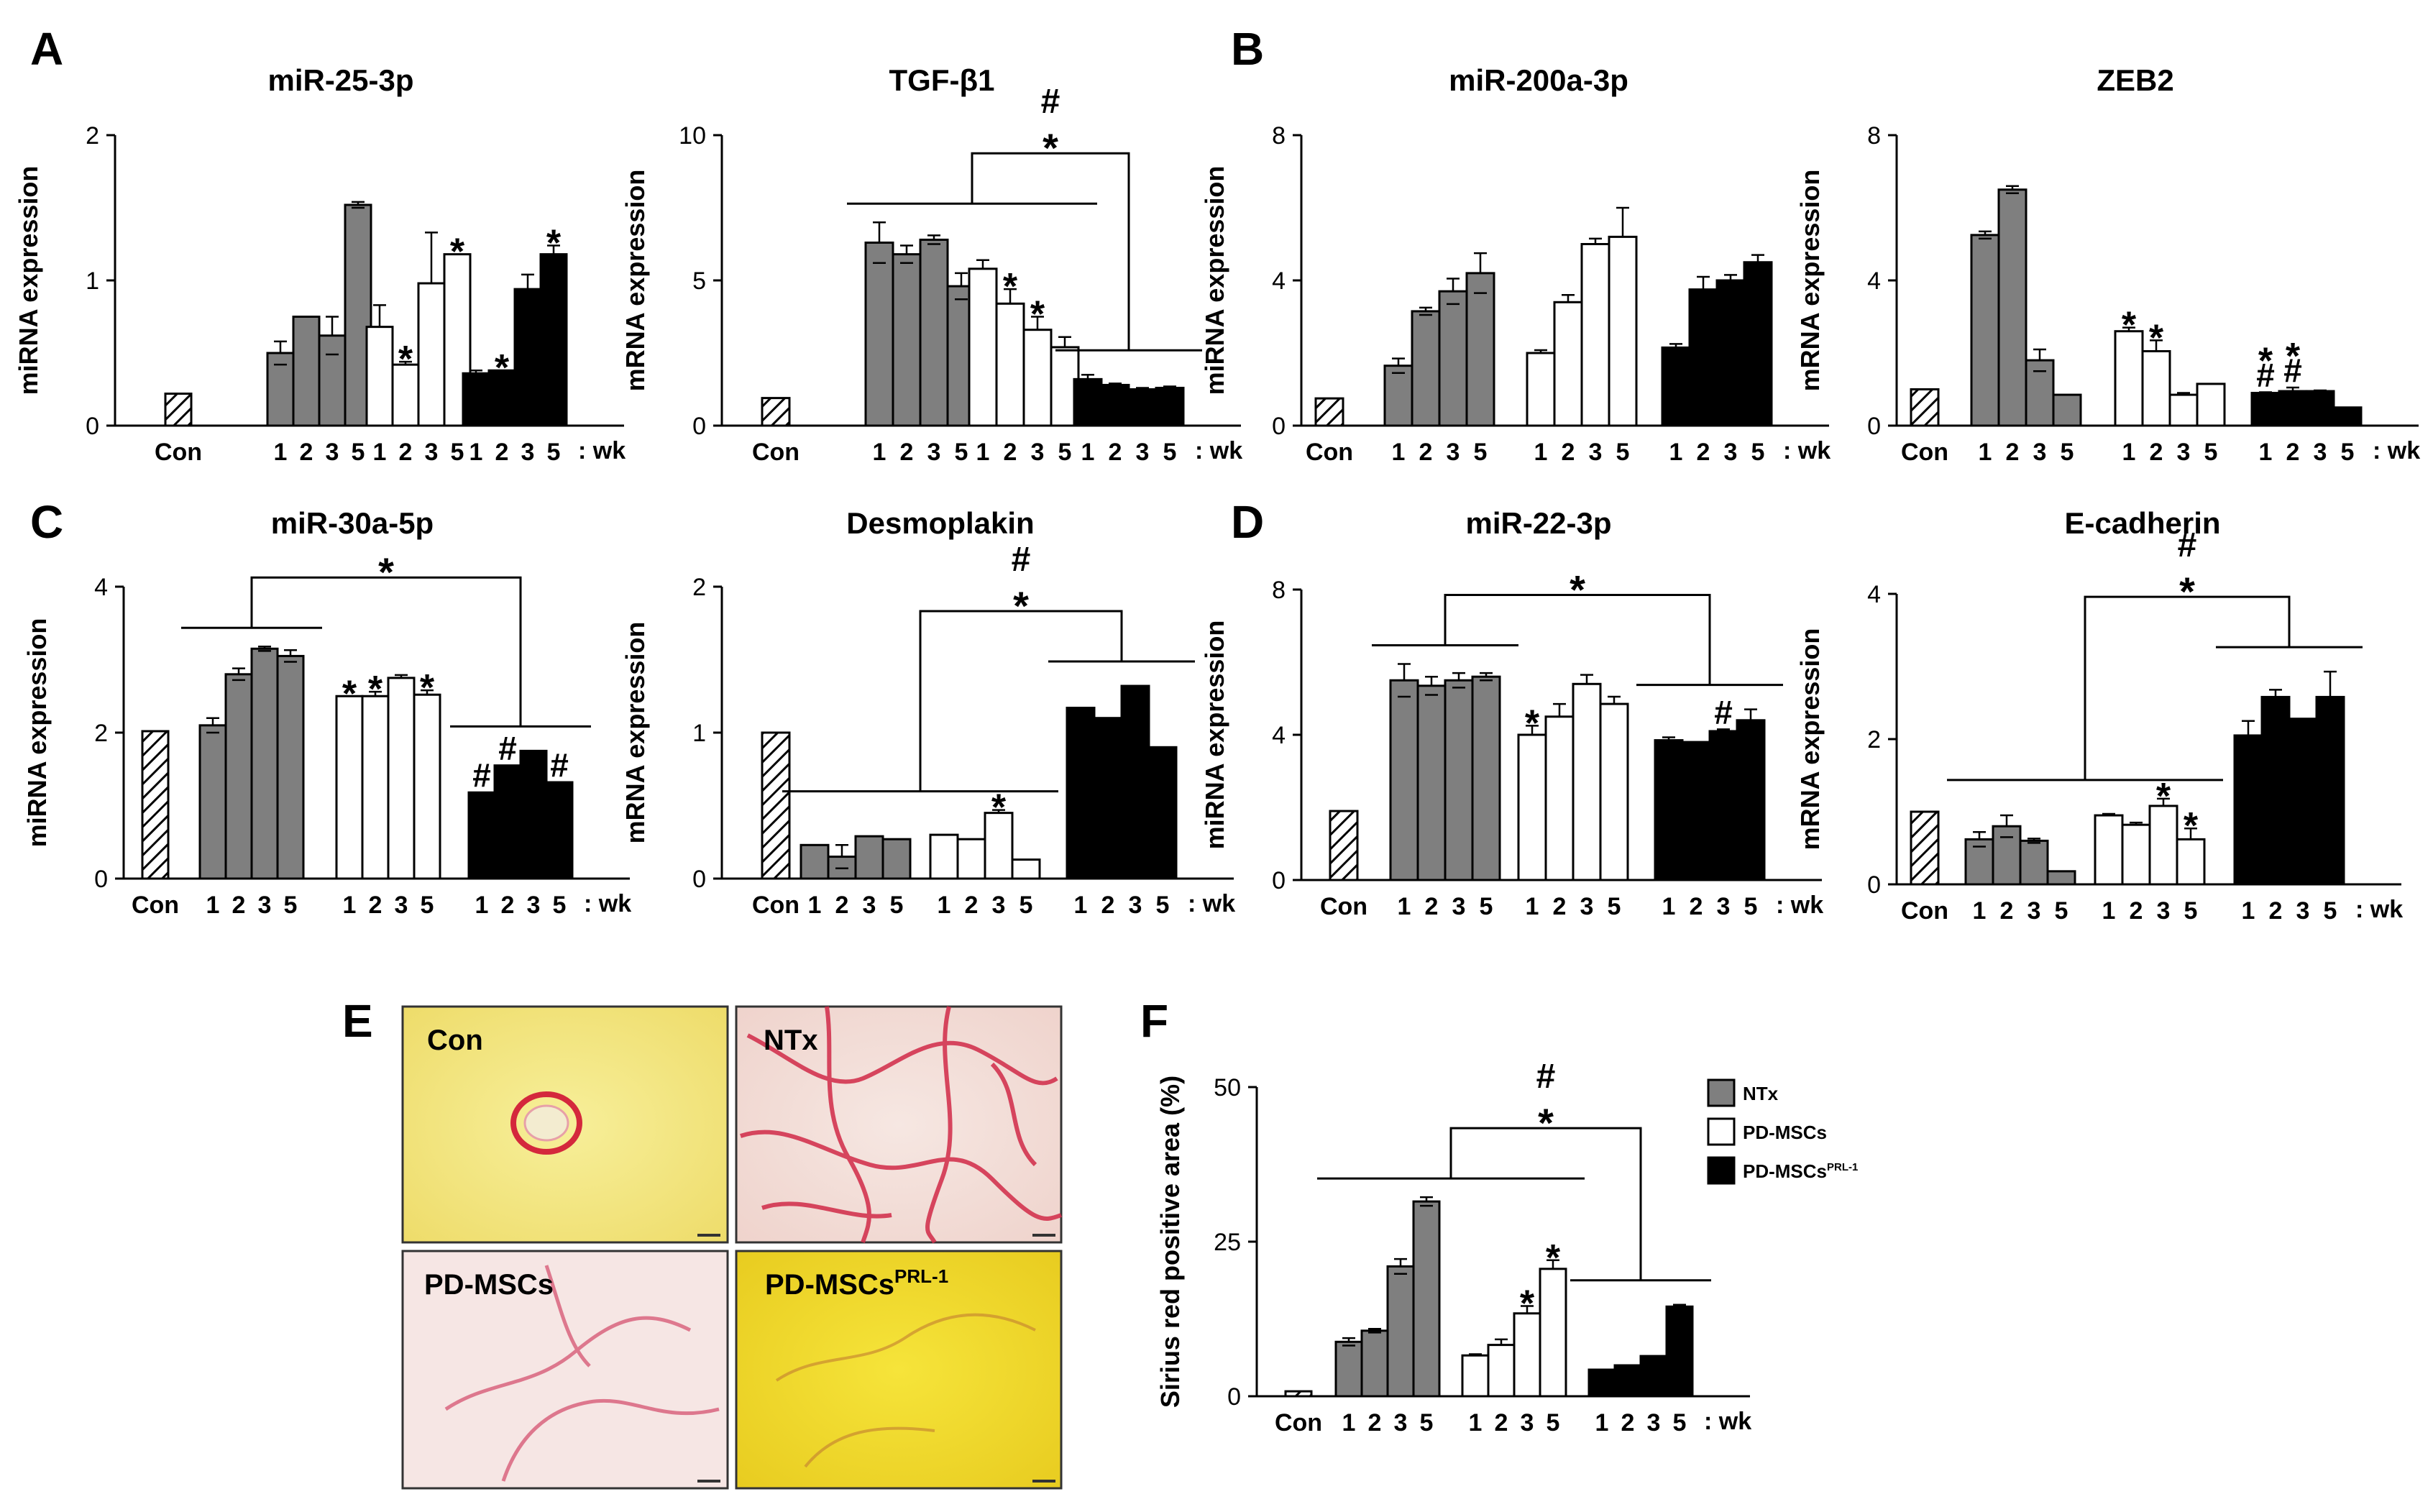 This screenshot has width=2433, height=1512. What do you see at coordinates (46, 49) in the screenshot?
I see `panel-label-a: A` at bounding box center [46, 49].